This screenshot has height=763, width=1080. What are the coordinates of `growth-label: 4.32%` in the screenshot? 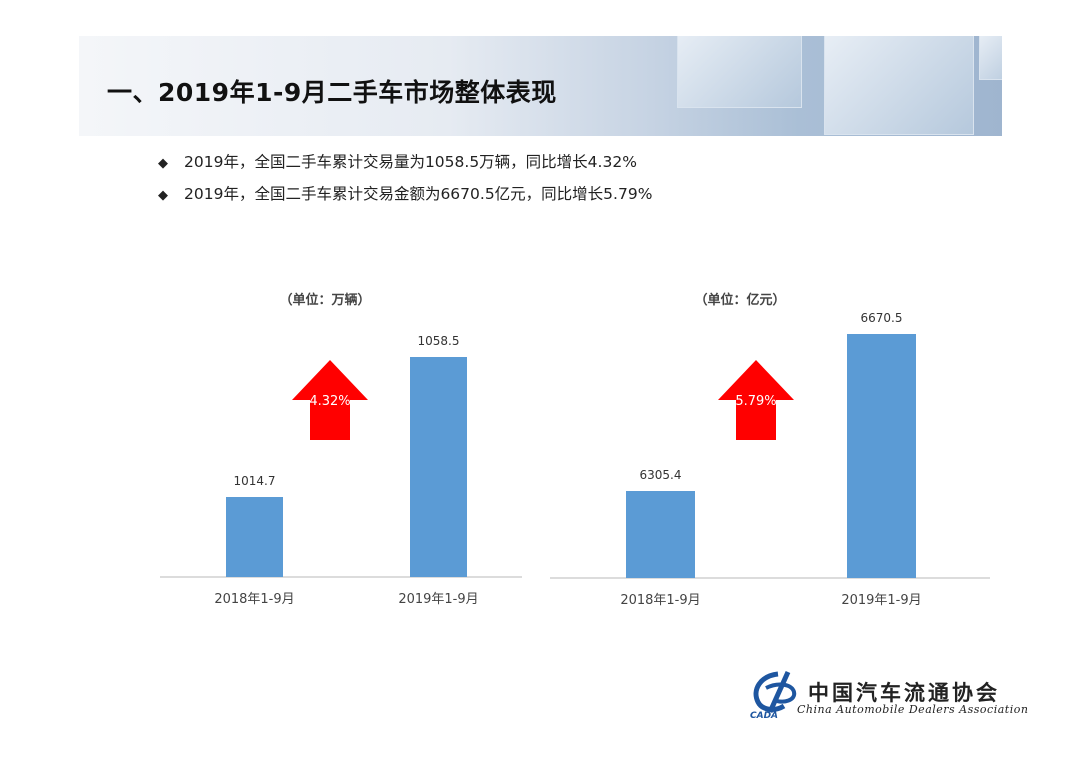 It's located at (329, 401).